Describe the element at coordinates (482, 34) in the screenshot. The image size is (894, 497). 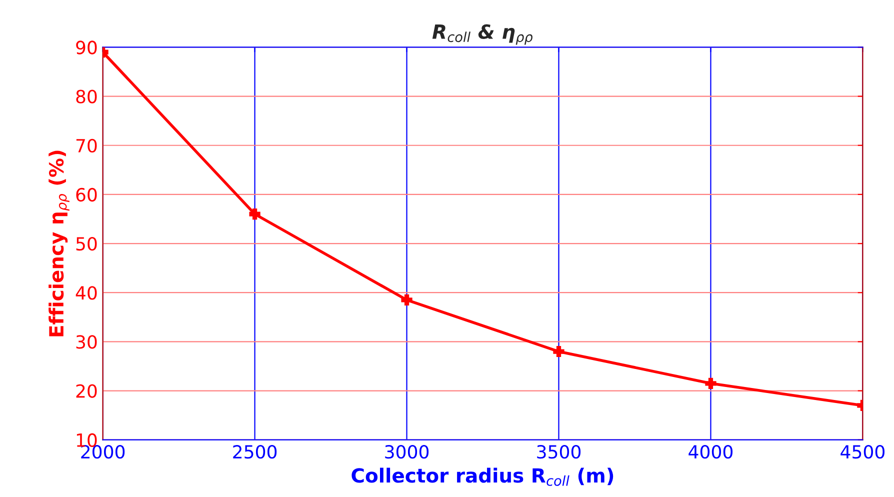
I see `chart-title: R$_{coll}$ & η$_{ρρ}$` at that location.